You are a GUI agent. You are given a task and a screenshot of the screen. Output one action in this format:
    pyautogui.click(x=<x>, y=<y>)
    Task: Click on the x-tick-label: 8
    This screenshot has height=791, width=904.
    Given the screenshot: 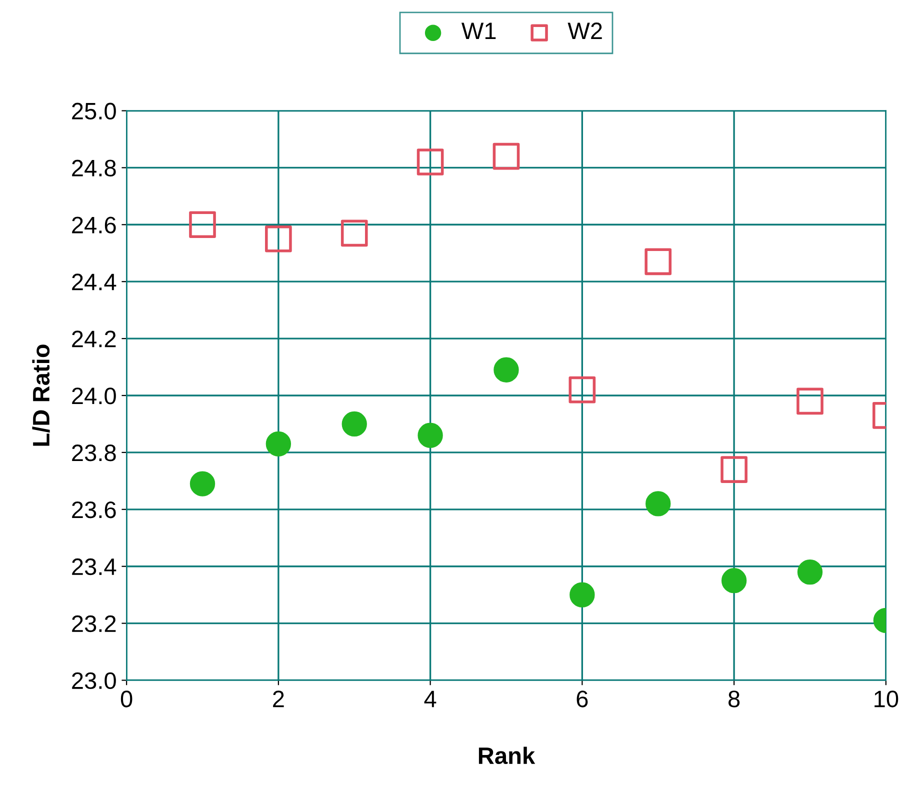 What is the action you would take?
    pyautogui.click(x=734, y=699)
    